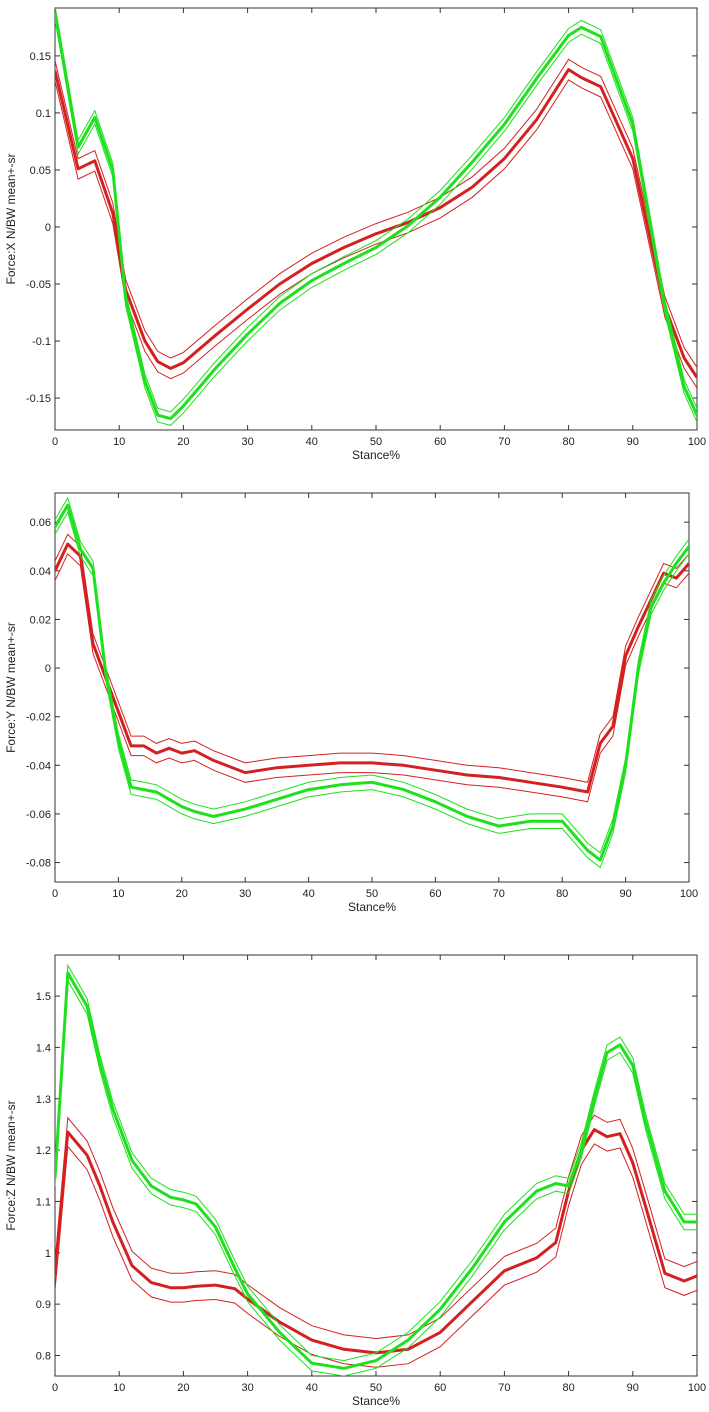 This screenshot has width=709, height=1412. What do you see at coordinates (40, 57) in the screenshot?
I see `y-tick-label: 0.15` at bounding box center [40, 57].